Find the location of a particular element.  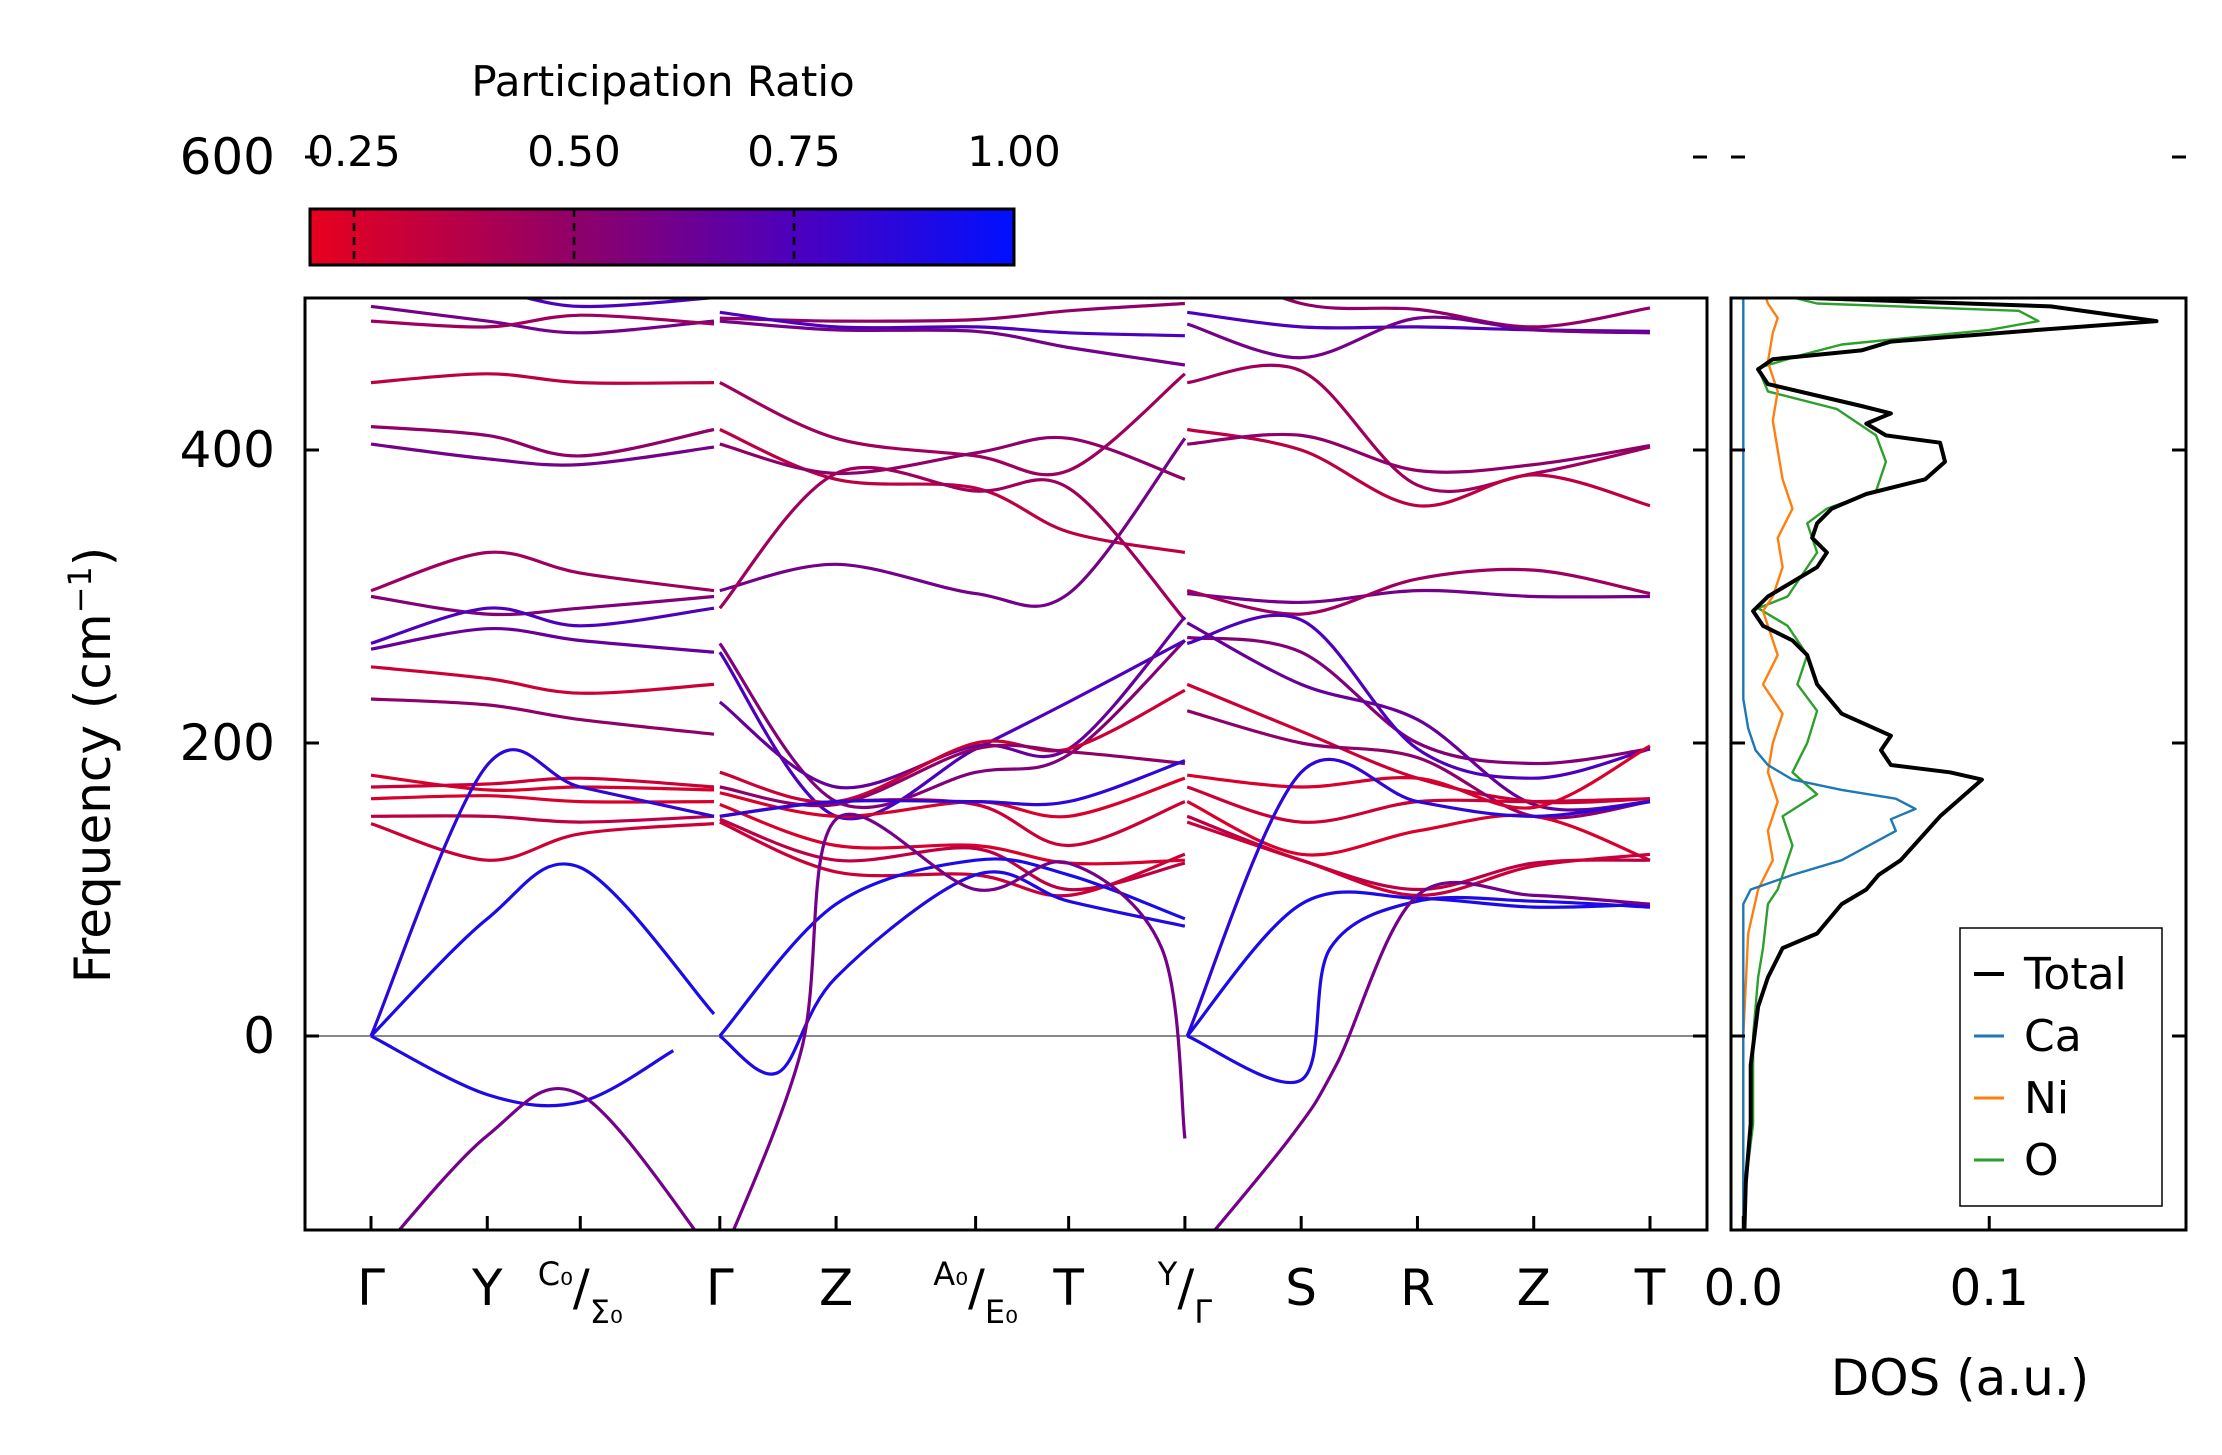

dos-x-axis-label: DOS (a.u.) is located at coordinates (1960, 1378).